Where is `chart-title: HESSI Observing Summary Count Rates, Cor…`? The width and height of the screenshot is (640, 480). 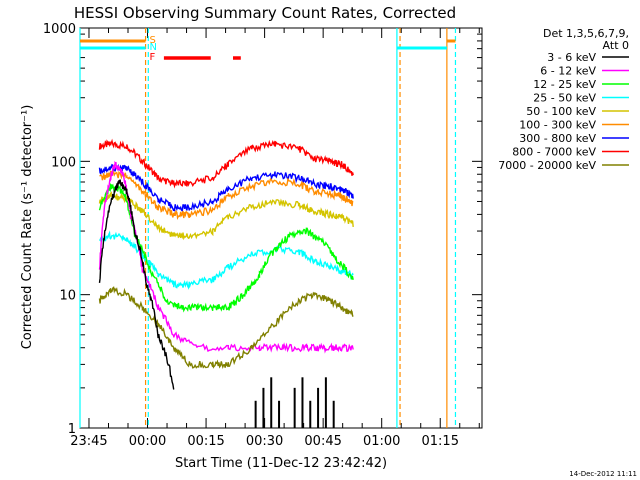
chart-title: HESSI Observing Summary Count Rates, Cor… is located at coordinates (265, 13).